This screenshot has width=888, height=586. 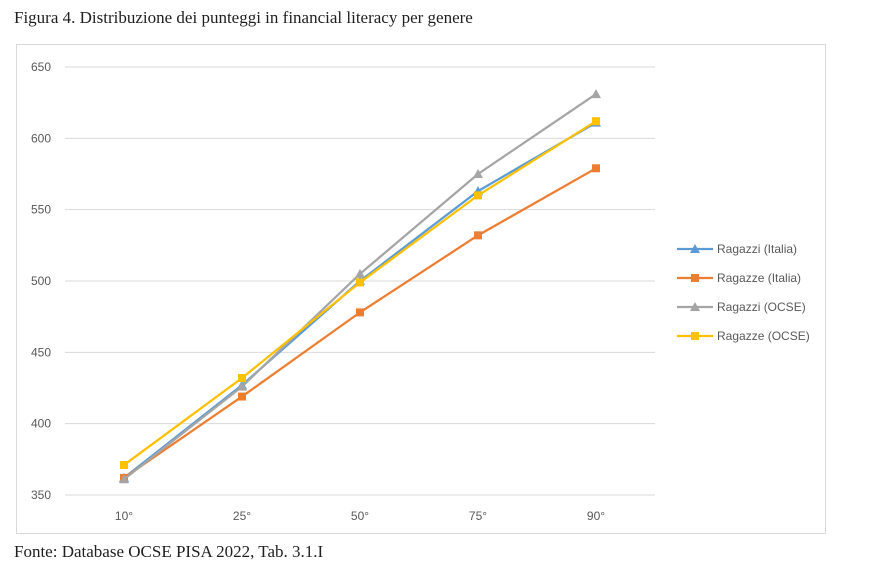 What do you see at coordinates (41, 352) in the screenshot?
I see `y-tick-label: 450` at bounding box center [41, 352].